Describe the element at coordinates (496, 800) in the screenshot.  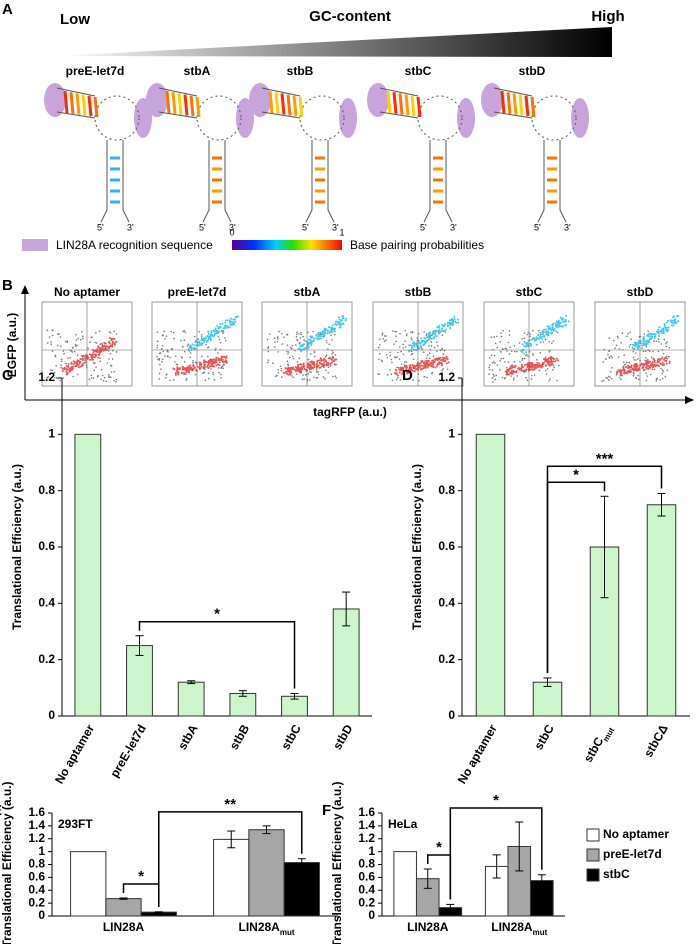
I see `significance-label: *` at that location.